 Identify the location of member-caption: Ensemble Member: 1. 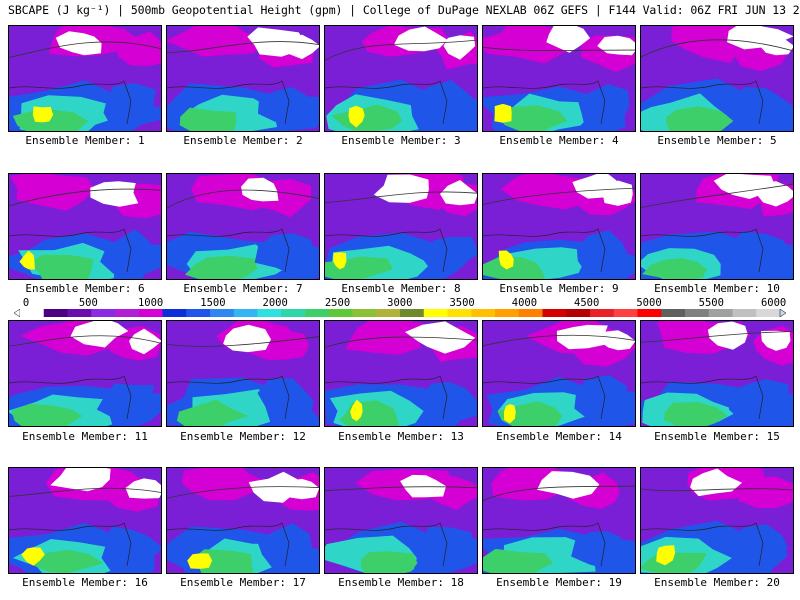
(85, 140).